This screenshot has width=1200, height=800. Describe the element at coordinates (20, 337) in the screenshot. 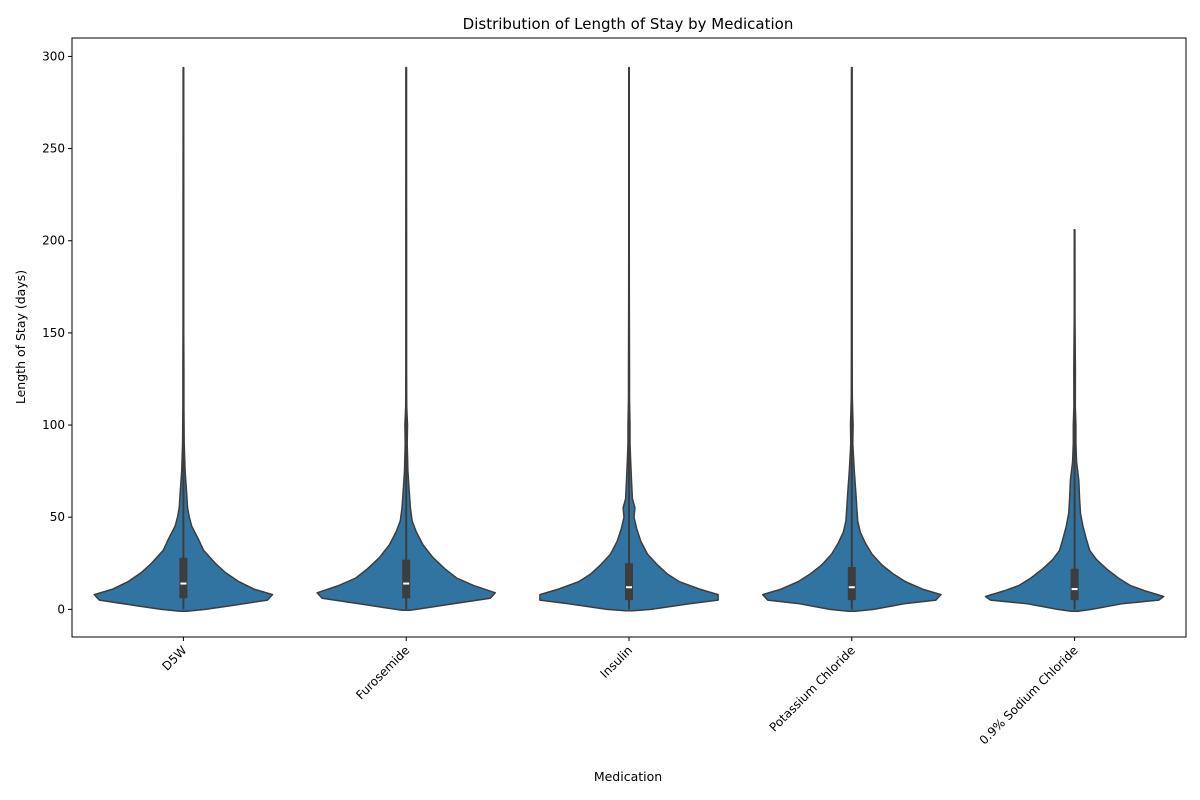

I see `y-axis-label: Length of Stay (days)` at that location.